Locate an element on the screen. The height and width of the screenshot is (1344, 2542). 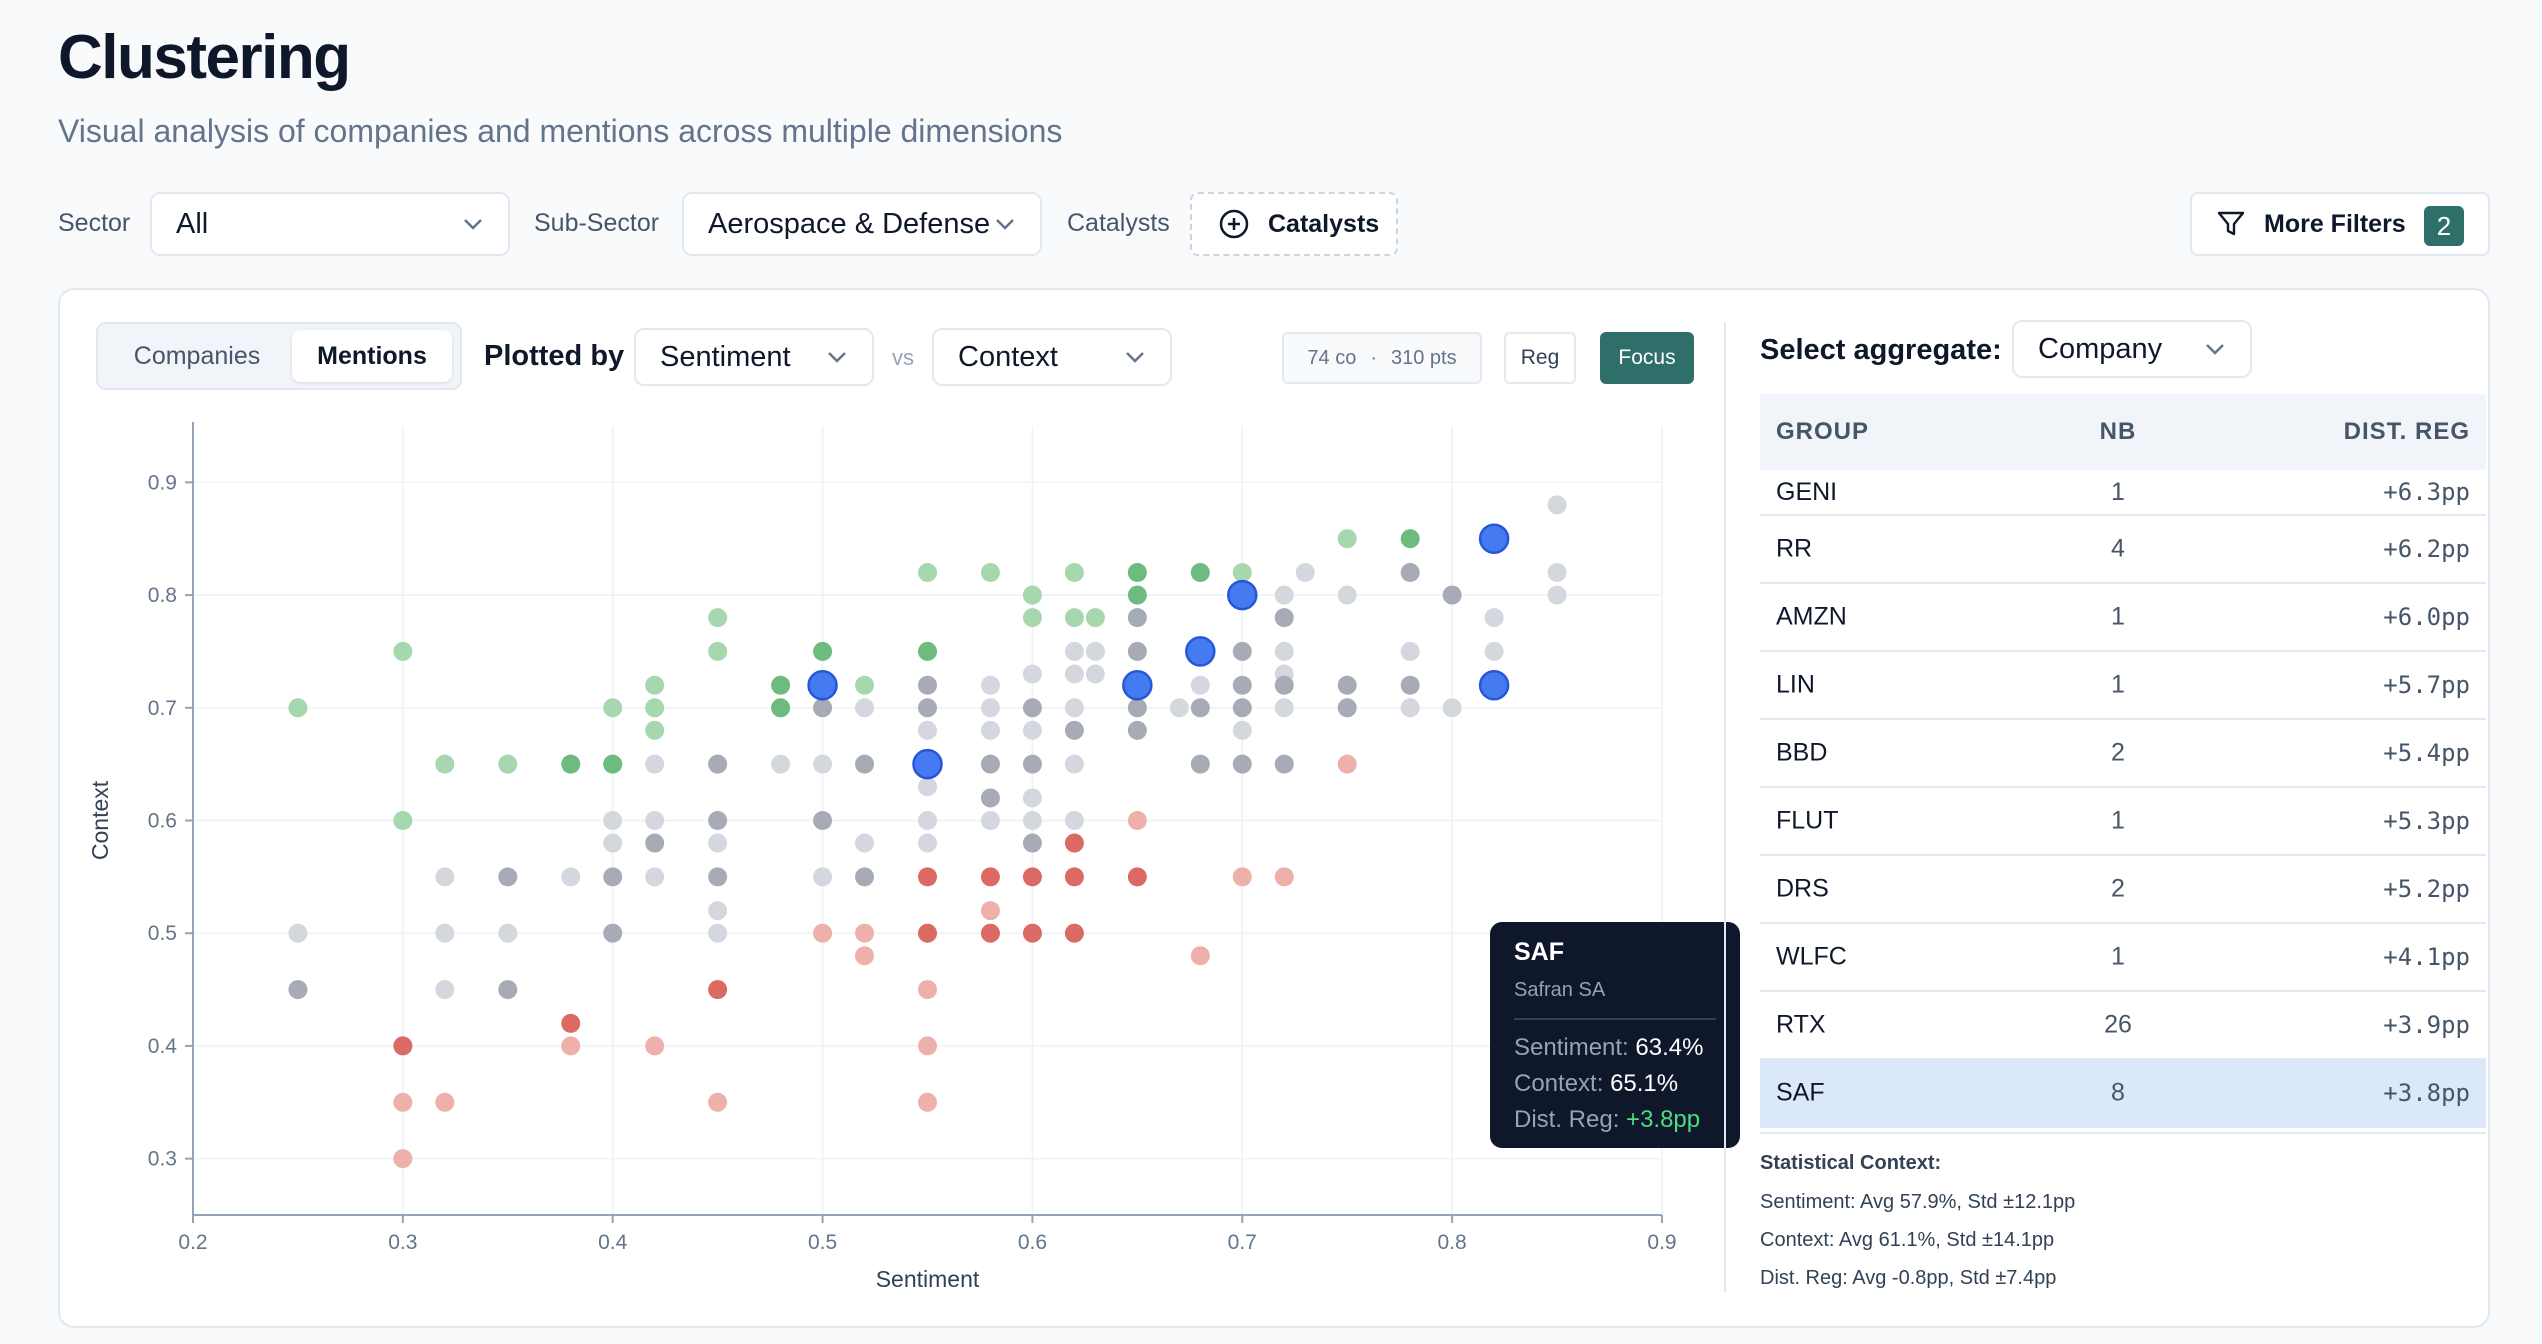
table-row: LIN 1 +5.7pp is located at coordinates (2123, 686).